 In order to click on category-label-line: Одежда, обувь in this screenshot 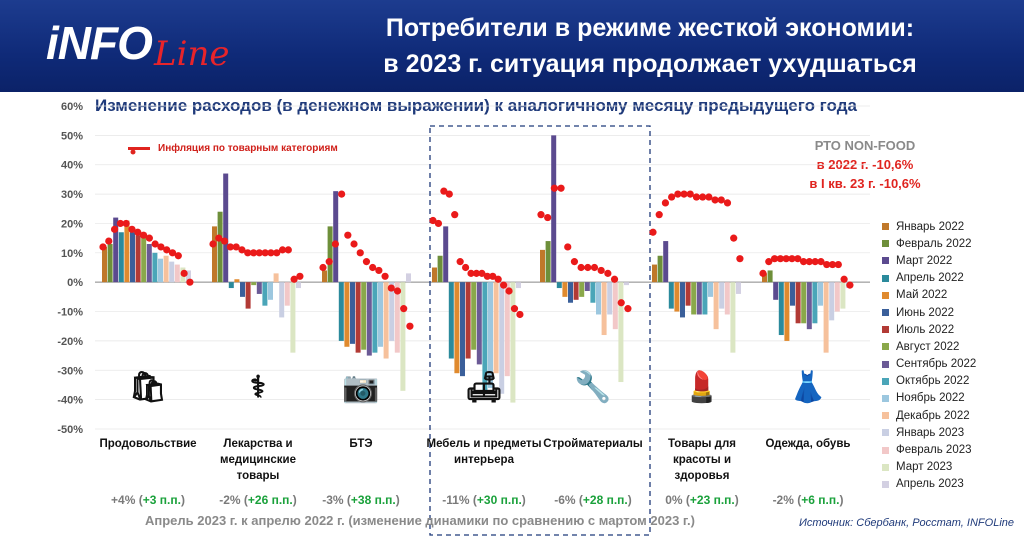, I will do `click(808, 444)`.